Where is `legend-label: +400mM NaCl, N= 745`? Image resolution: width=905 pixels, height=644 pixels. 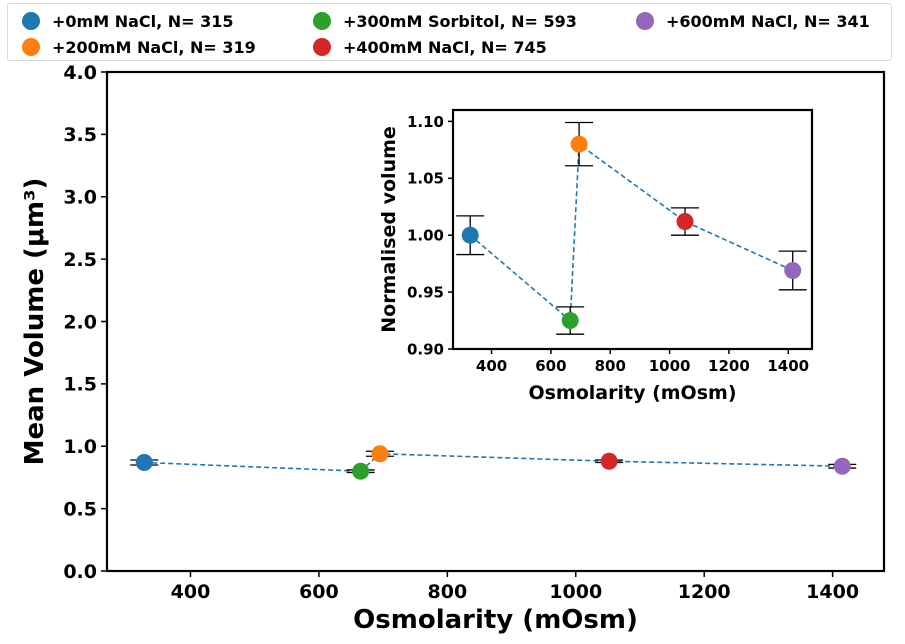
legend-label: +400mM NaCl, N= 745 is located at coordinates (445, 47).